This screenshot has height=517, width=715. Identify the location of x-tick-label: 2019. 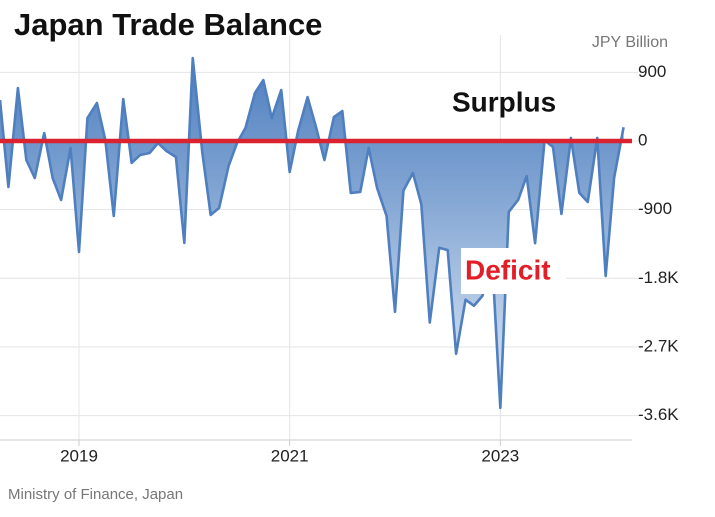
(79, 455).